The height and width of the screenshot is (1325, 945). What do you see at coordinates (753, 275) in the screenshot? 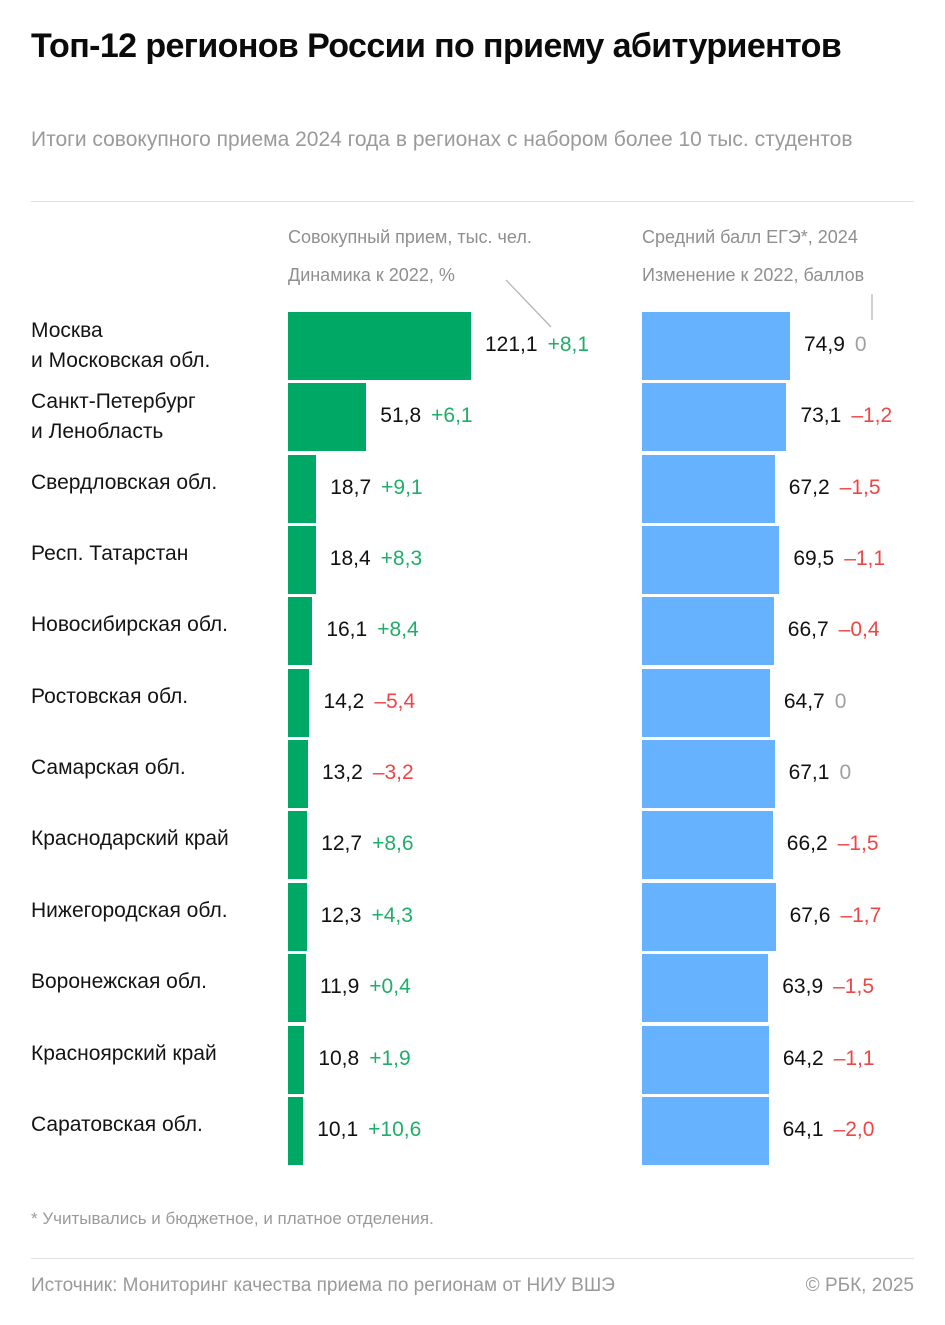
I see `score-change-column-title: Изменение к 2022, баллов` at bounding box center [753, 275].